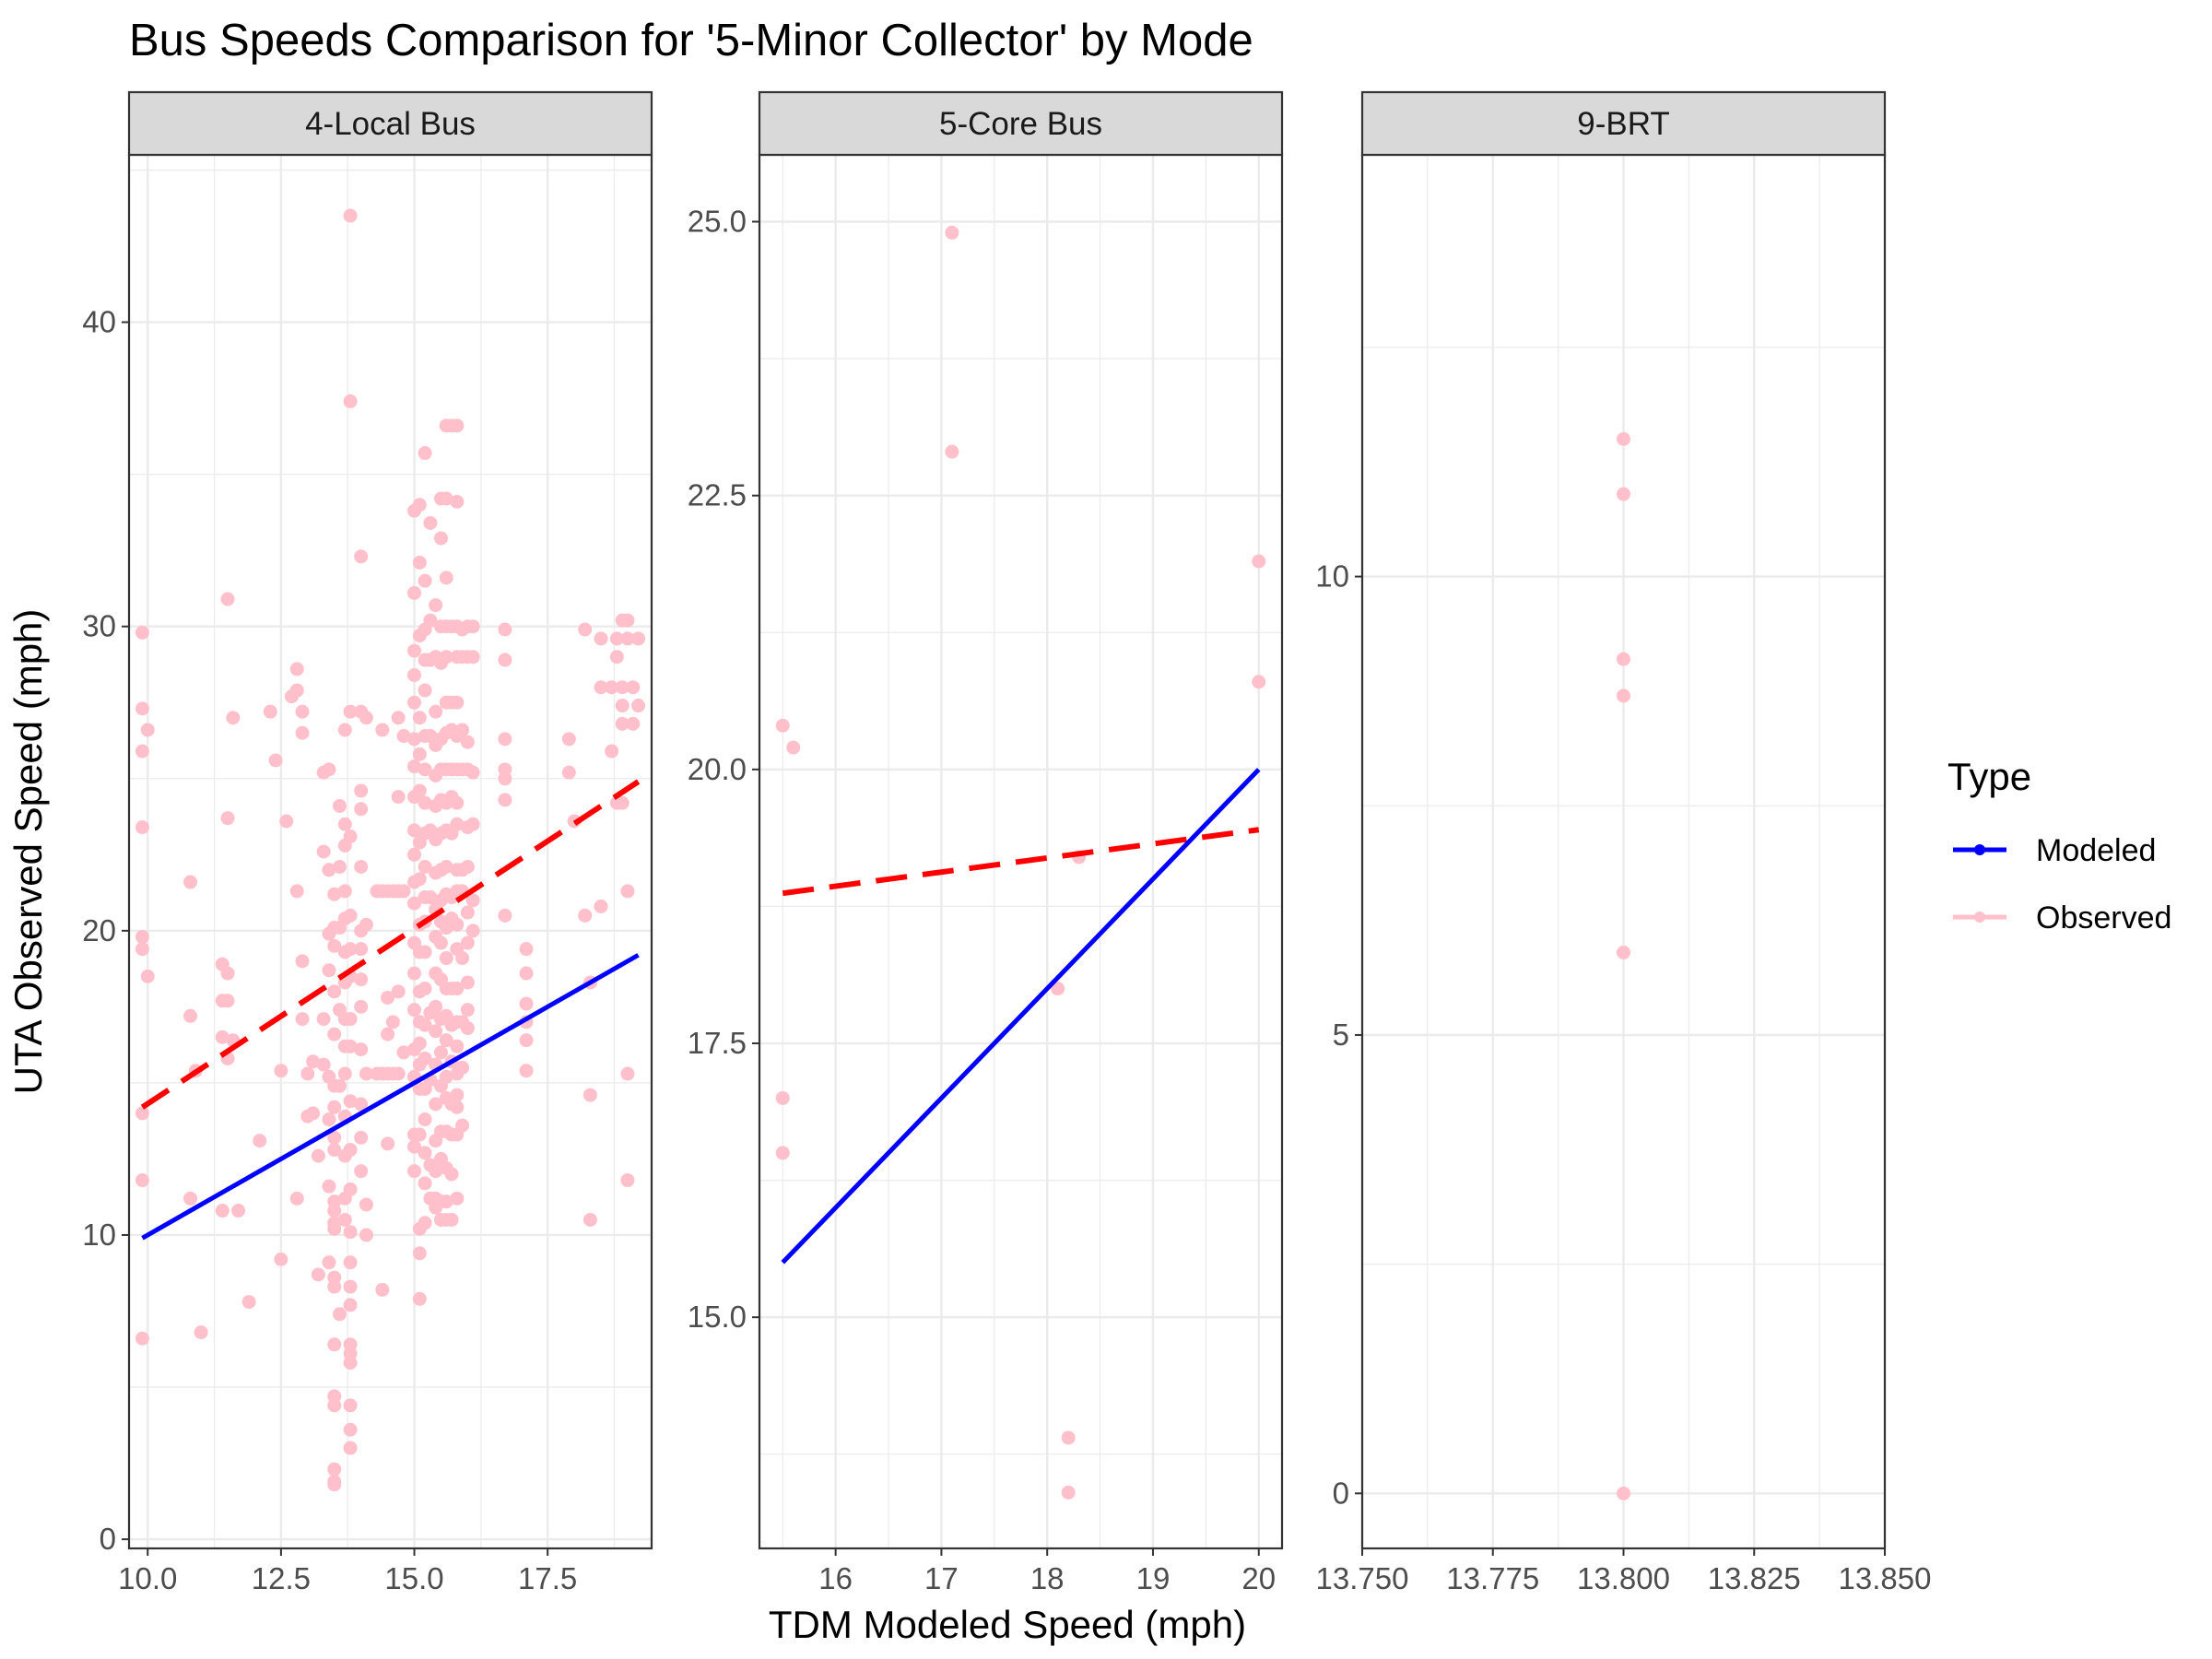 Image resolution: width=2212 pixels, height=1659 pixels. Describe the element at coordinates (147, 1578) in the screenshot. I see `x-tick-label: 10.0` at that location.